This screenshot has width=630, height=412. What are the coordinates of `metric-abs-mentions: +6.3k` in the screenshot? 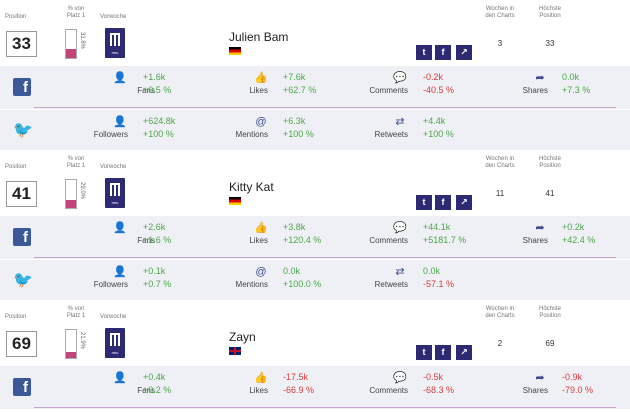 It's located at (294, 121).